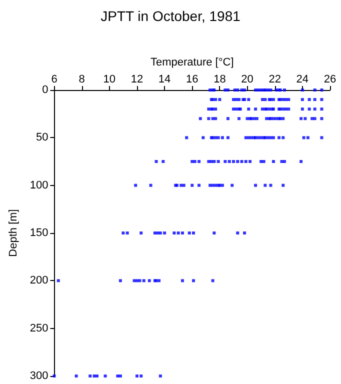  What do you see at coordinates (164, 80) in the screenshot?
I see `x-tick-label: 14` at bounding box center [164, 80].